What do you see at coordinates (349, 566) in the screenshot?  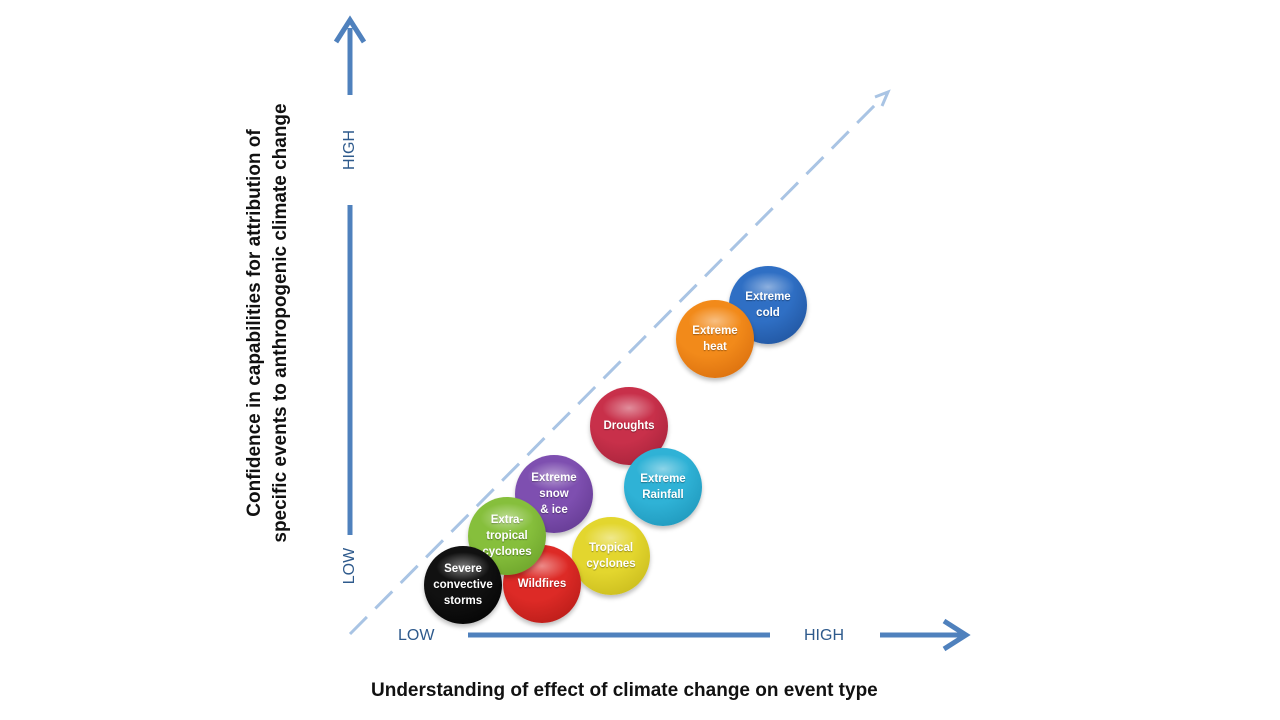 I see `y-tick-low: LOW` at bounding box center [349, 566].